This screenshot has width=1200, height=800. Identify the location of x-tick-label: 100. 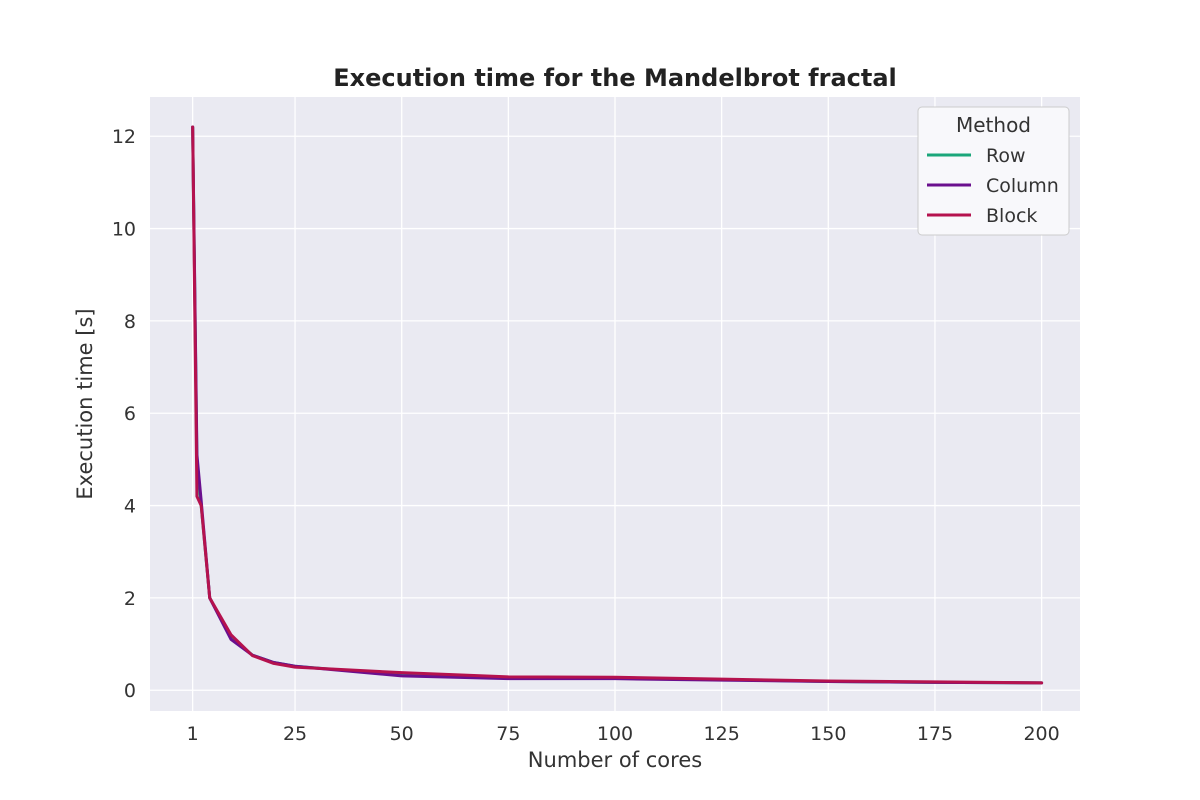
(615, 734).